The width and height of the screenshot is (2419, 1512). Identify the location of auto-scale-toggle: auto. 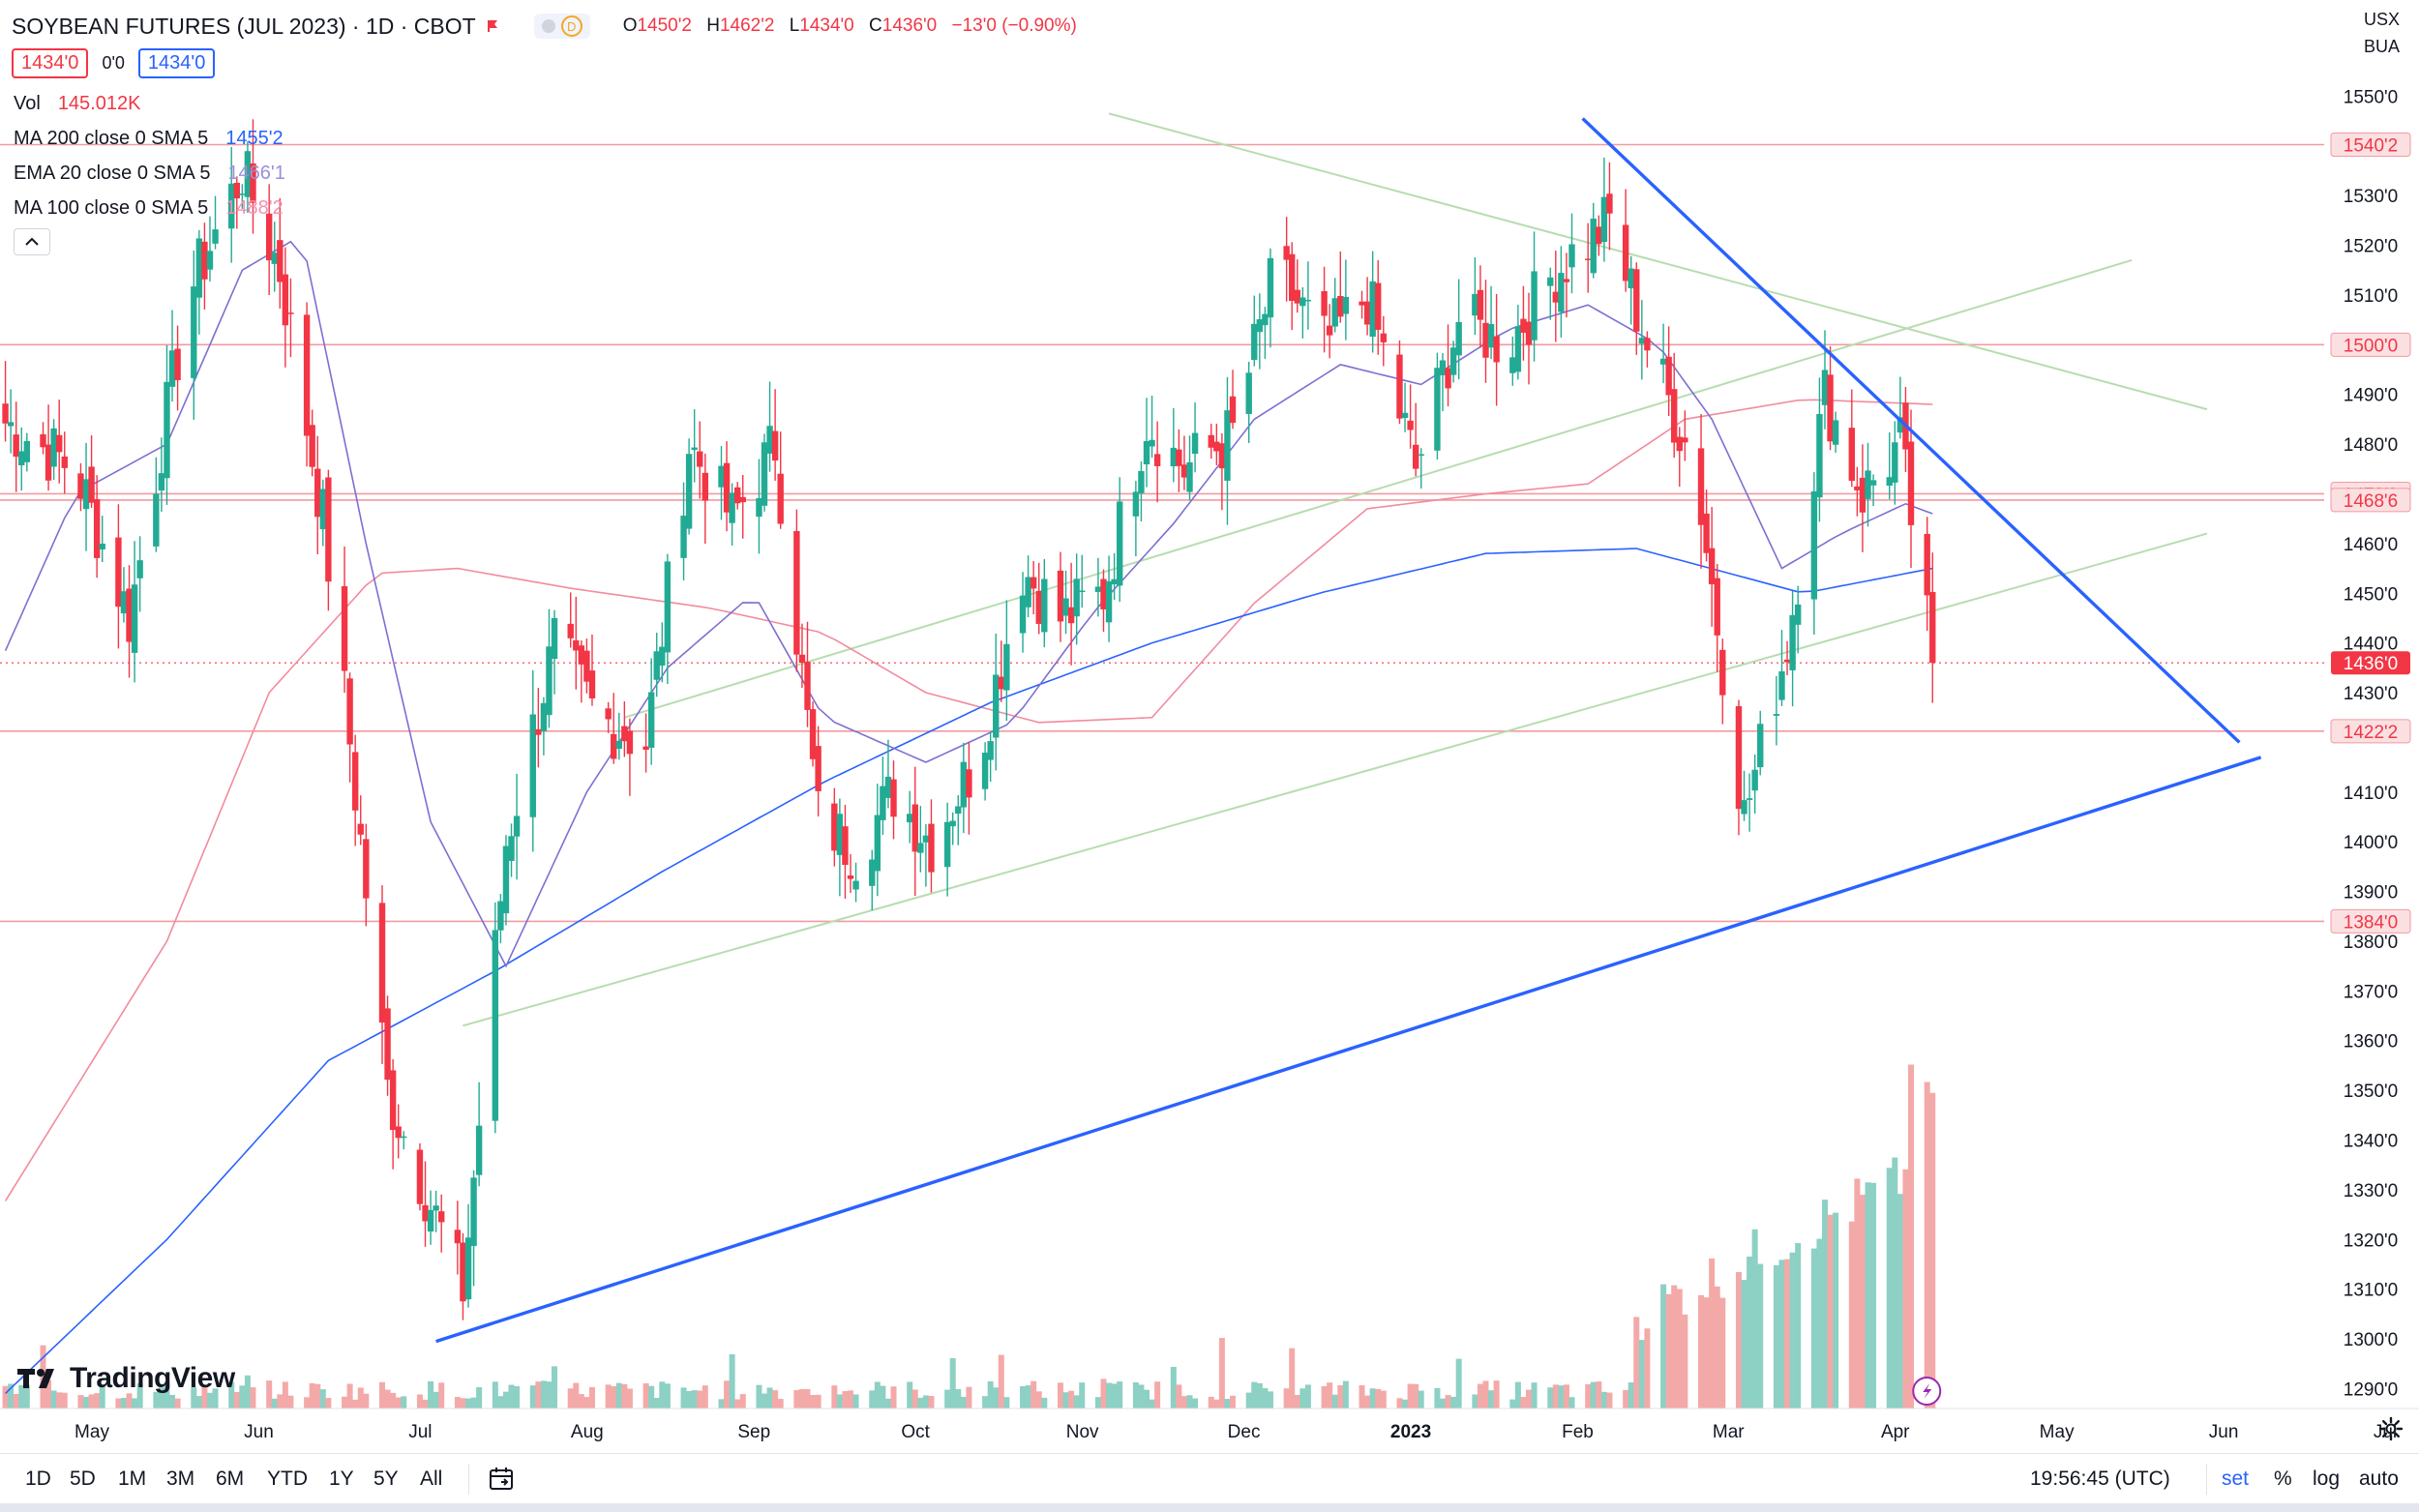
(2379, 1479).